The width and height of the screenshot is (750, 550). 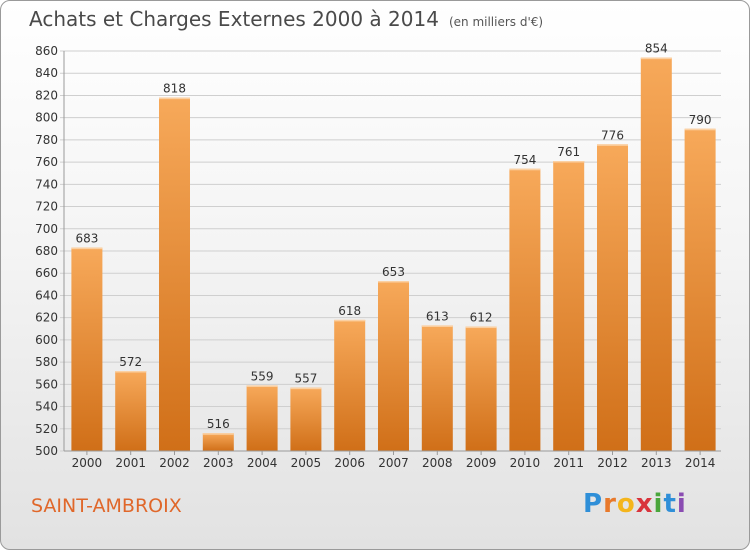 I want to click on y-tick-label: 840, so click(x=46, y=73).